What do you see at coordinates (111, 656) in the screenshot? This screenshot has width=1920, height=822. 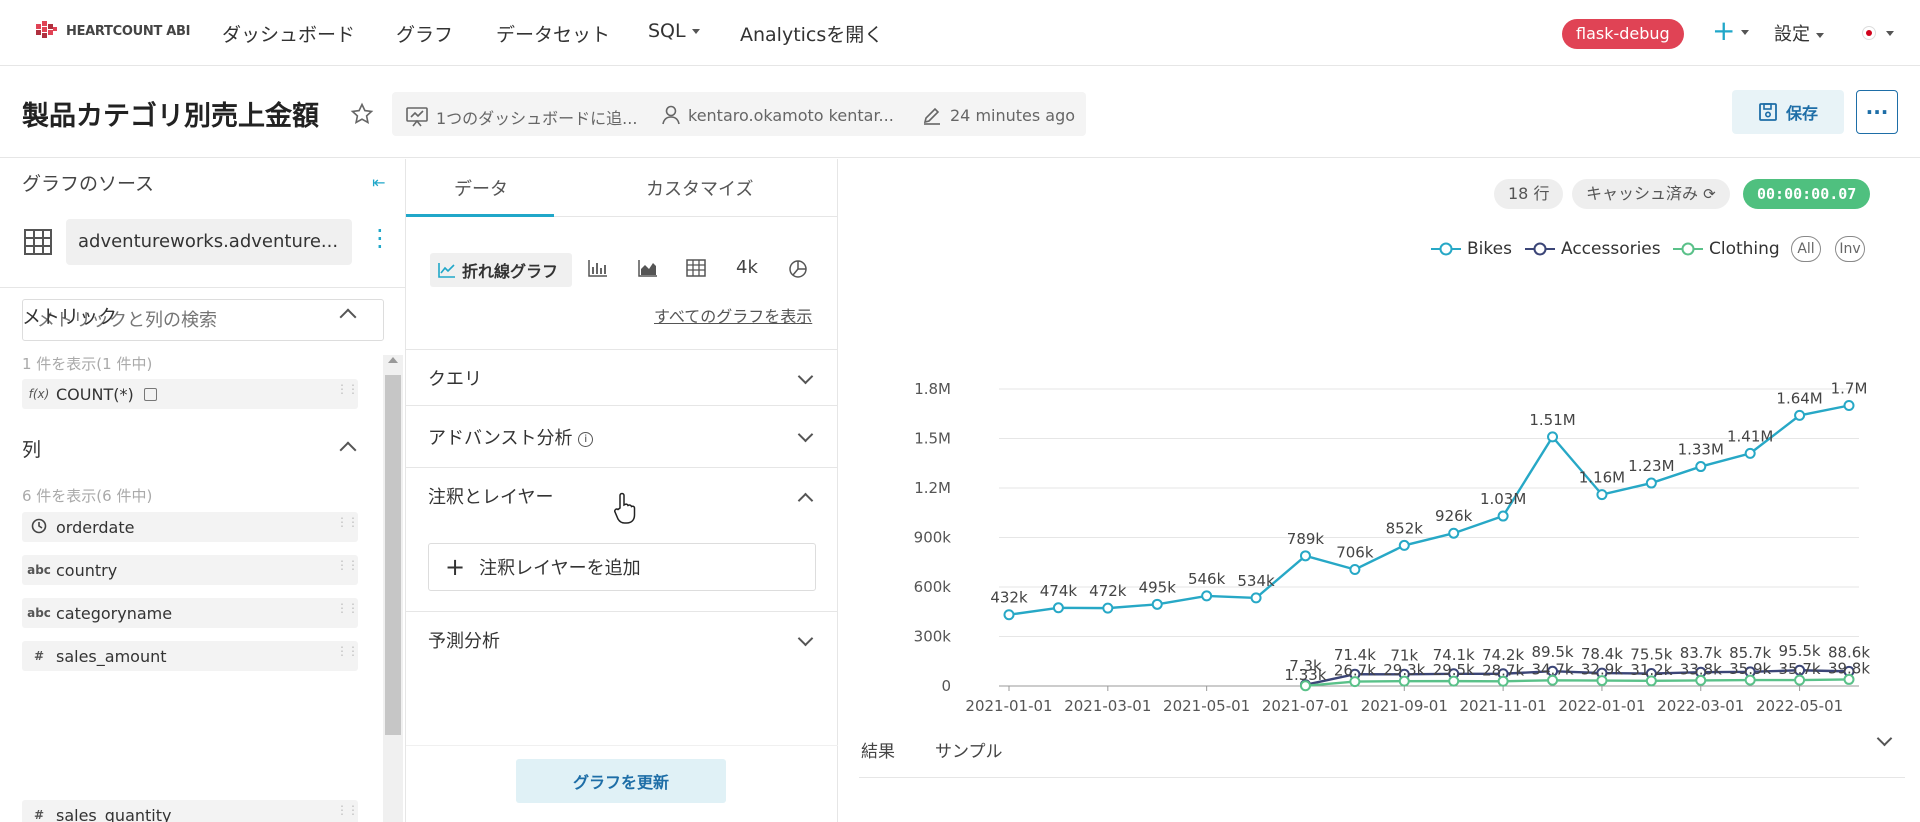 I see `column-name: sales_amount` at bounding box center [111, 656].